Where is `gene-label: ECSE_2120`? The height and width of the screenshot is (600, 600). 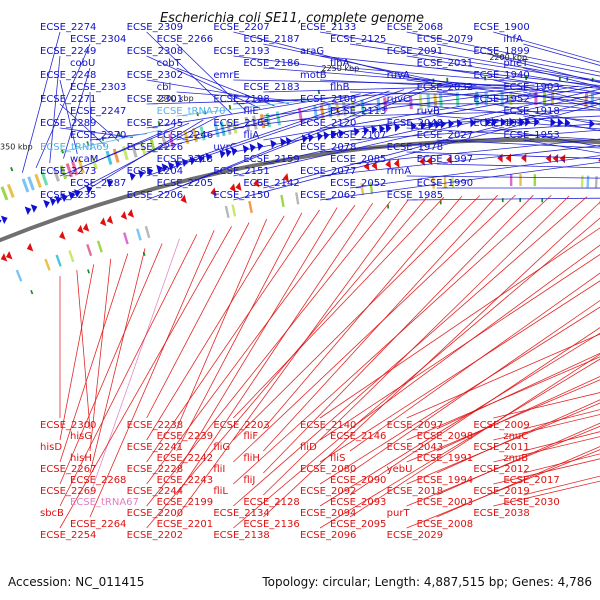
gene-label: ECSE_2120 is located at coordinates (328, 123).